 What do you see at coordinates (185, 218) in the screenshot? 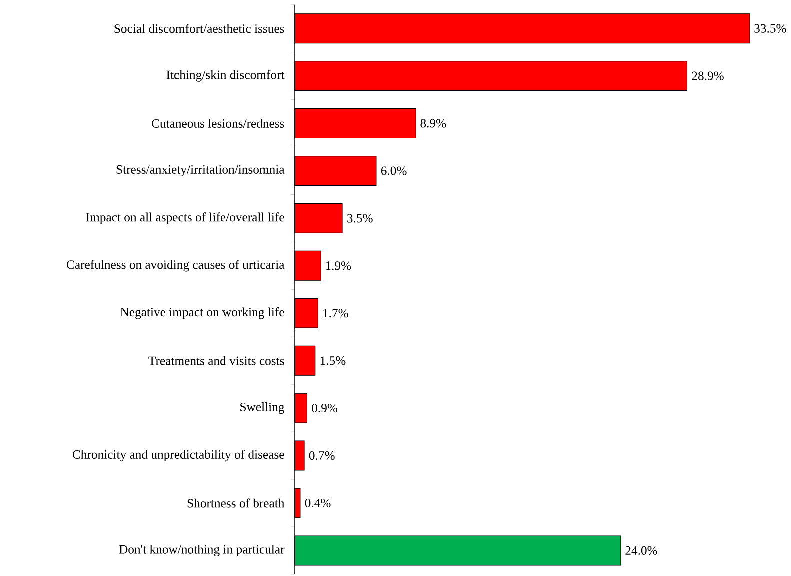
I see `y-tick-label: Impact on all aspects of life/overall life` at bounding box center [185, 218].